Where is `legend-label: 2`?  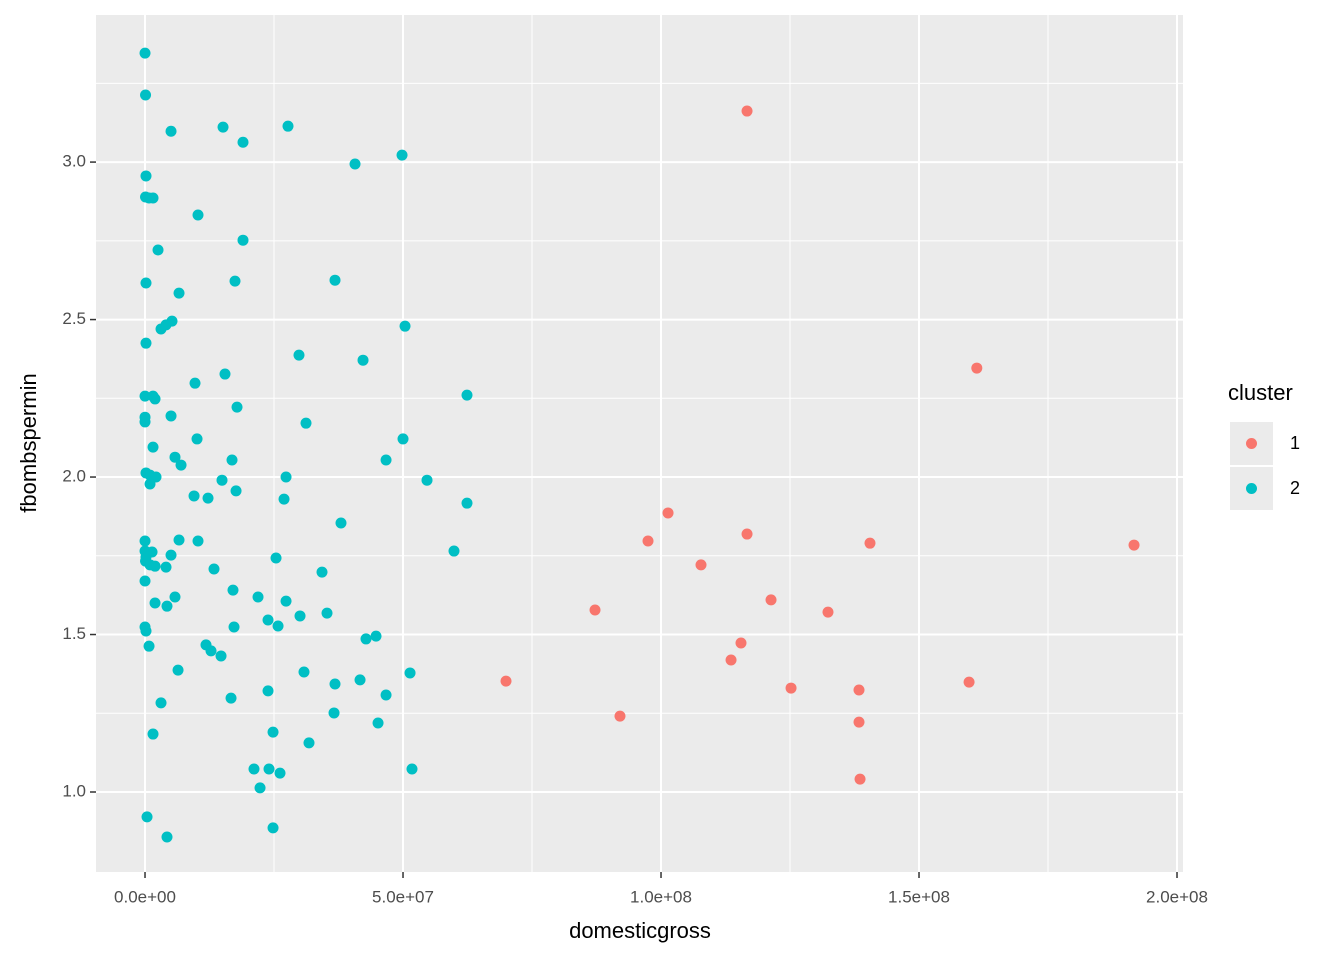 legend-label: 2 is located at coordinates (1295, 488).